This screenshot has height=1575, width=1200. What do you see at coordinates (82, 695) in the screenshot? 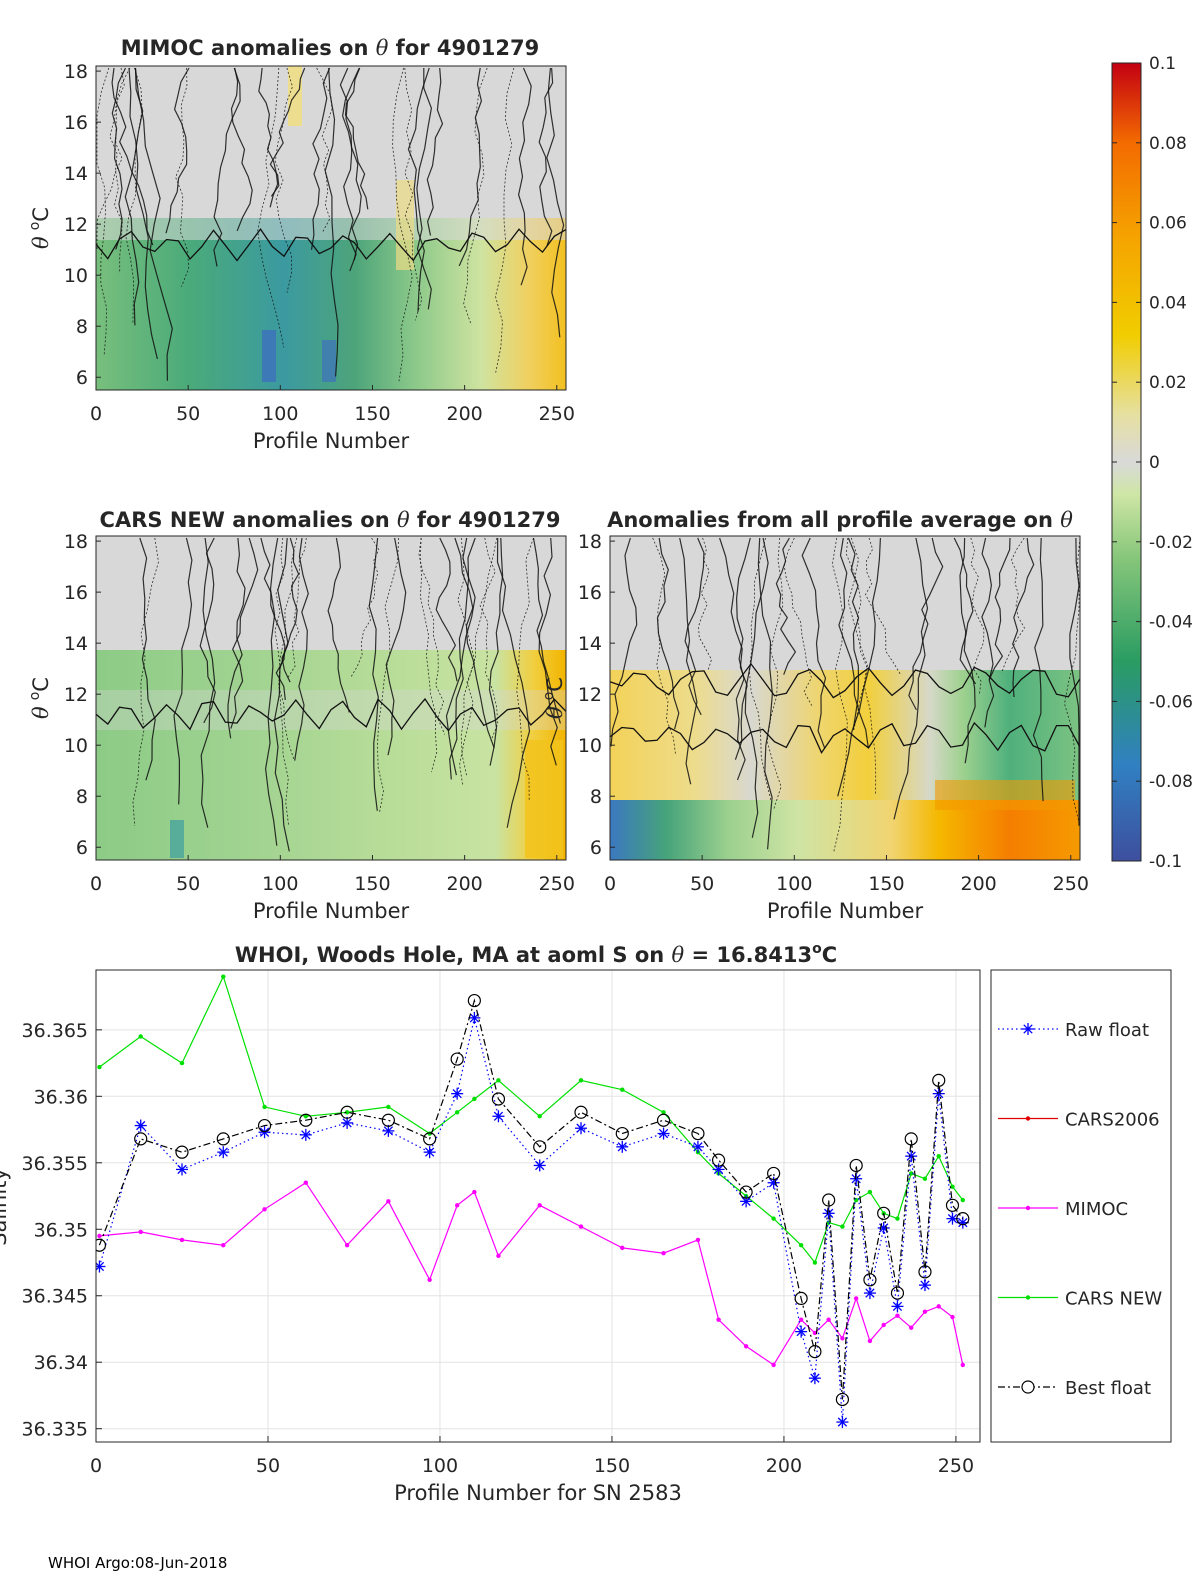
I see `cars-y-axis: 6 8 10 12 14 16 18` at bounding box center [82, 695].